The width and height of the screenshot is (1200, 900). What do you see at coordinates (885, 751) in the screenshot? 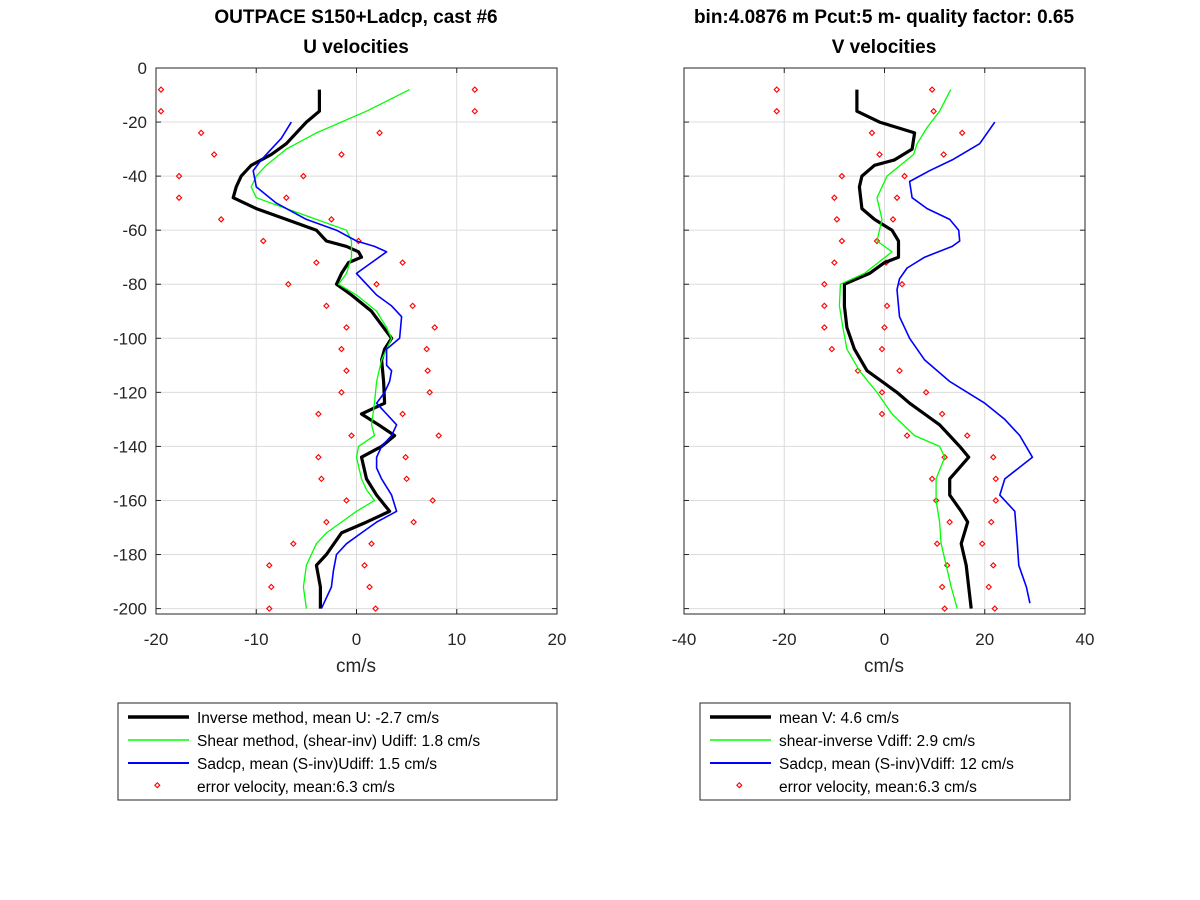
I see `legend-right-box` at bounding box center [885, 751].